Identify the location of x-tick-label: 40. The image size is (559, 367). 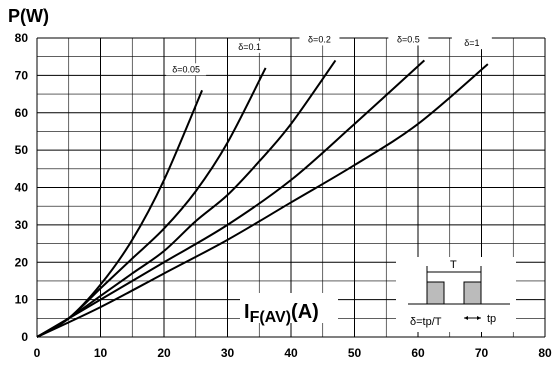
(291, 353).